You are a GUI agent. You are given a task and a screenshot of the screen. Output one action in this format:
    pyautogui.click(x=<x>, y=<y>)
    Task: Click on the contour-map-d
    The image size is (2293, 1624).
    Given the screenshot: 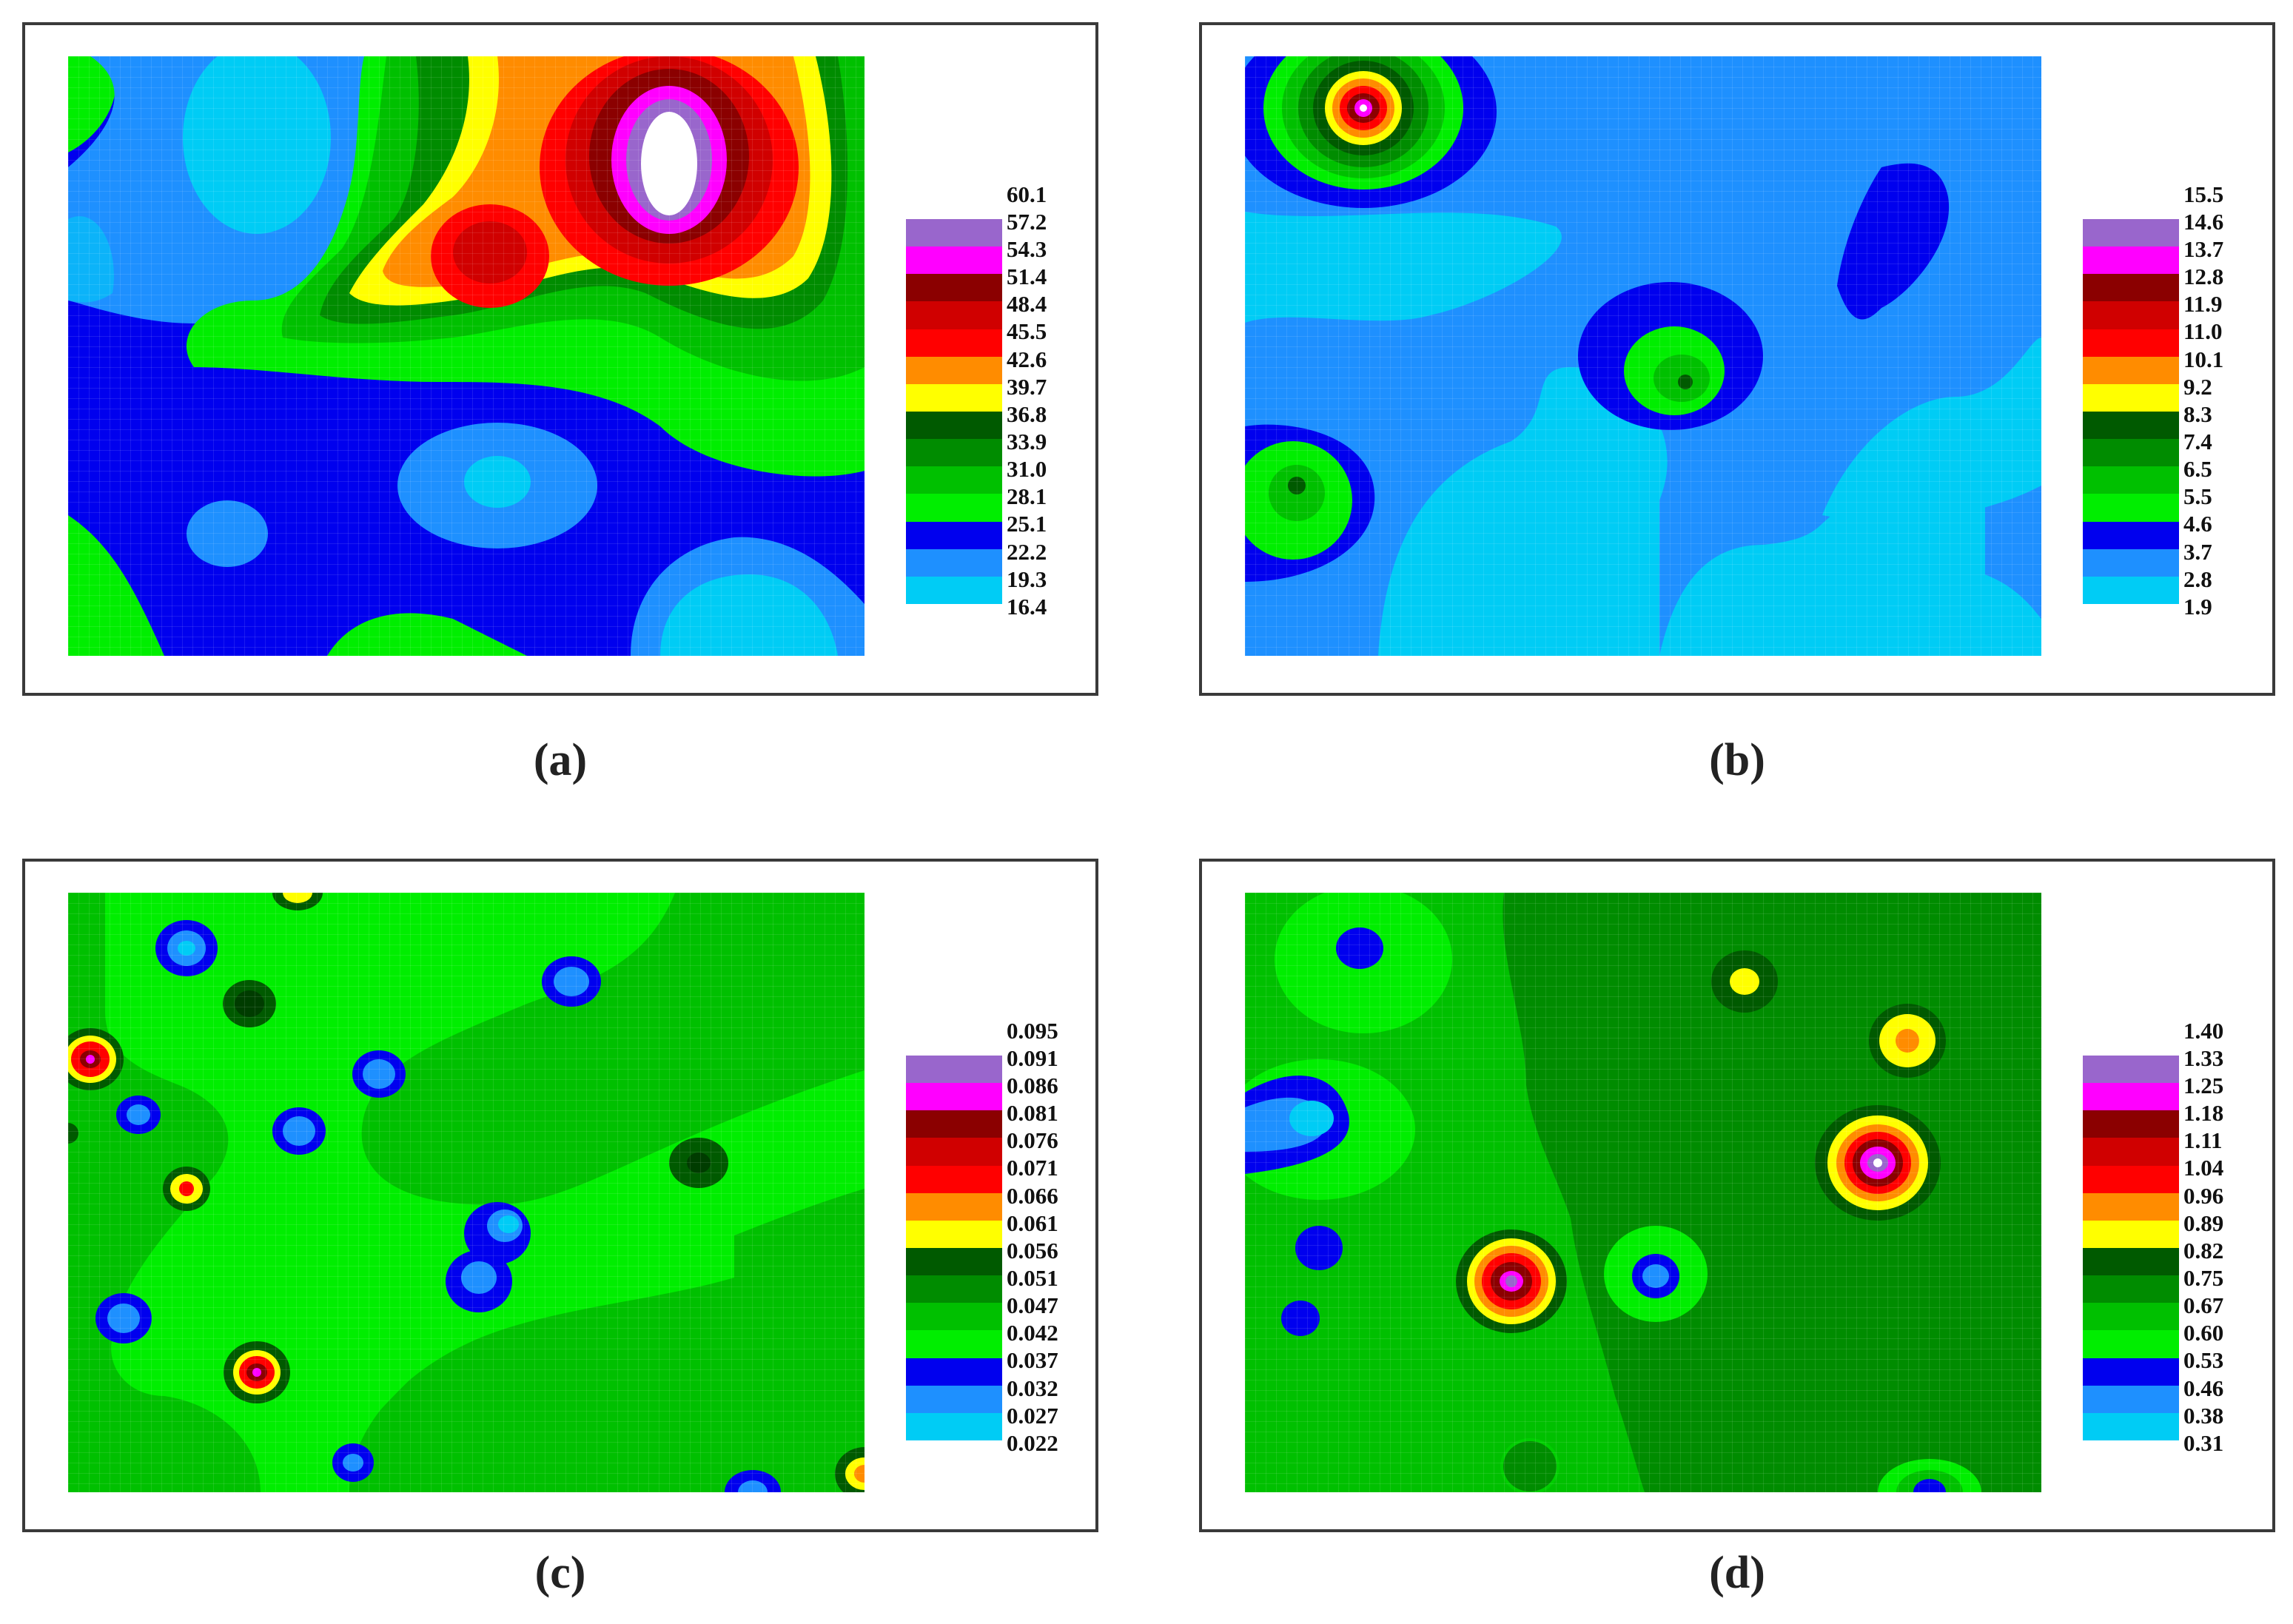 What is the action you would take?
    pyautogui.click(x=1643, y=1192)
    